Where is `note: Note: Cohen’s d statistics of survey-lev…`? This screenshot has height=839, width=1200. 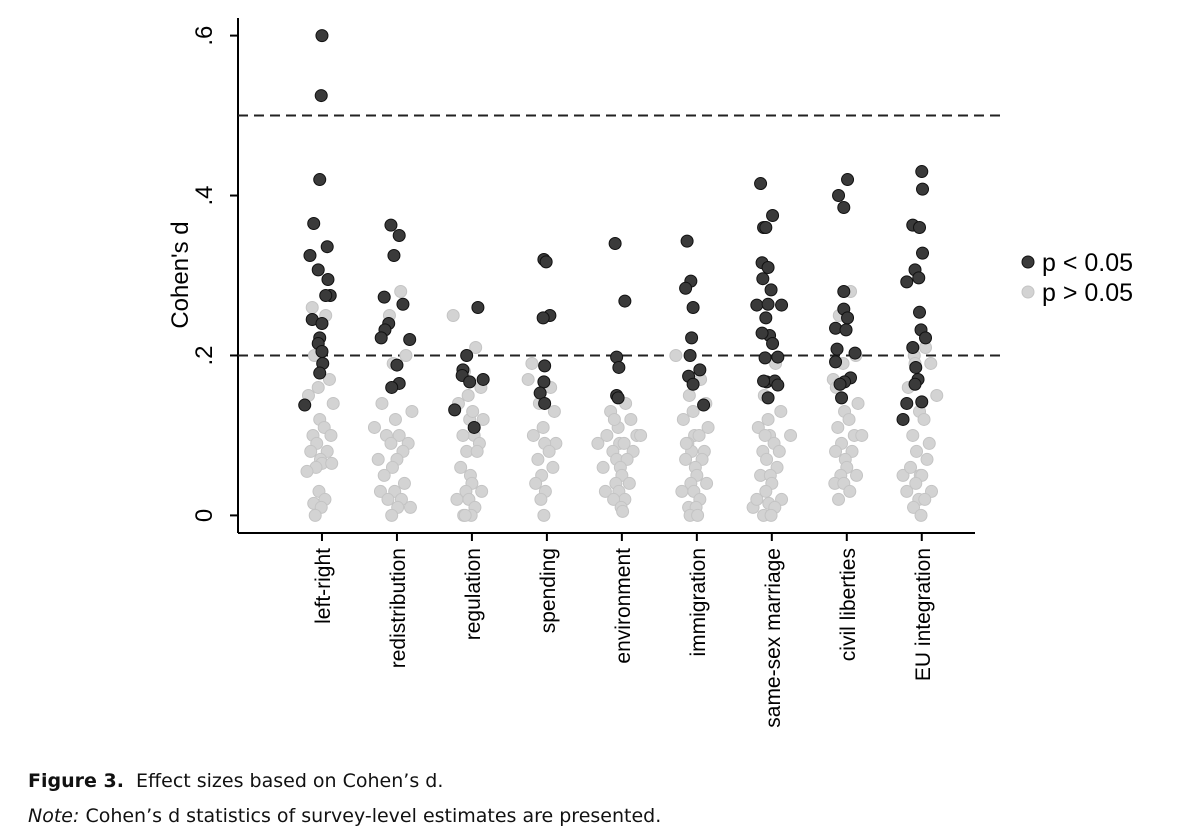 note: Note: Cohen’s d statistics of survey-lev… is located at coordinates (344, 816).